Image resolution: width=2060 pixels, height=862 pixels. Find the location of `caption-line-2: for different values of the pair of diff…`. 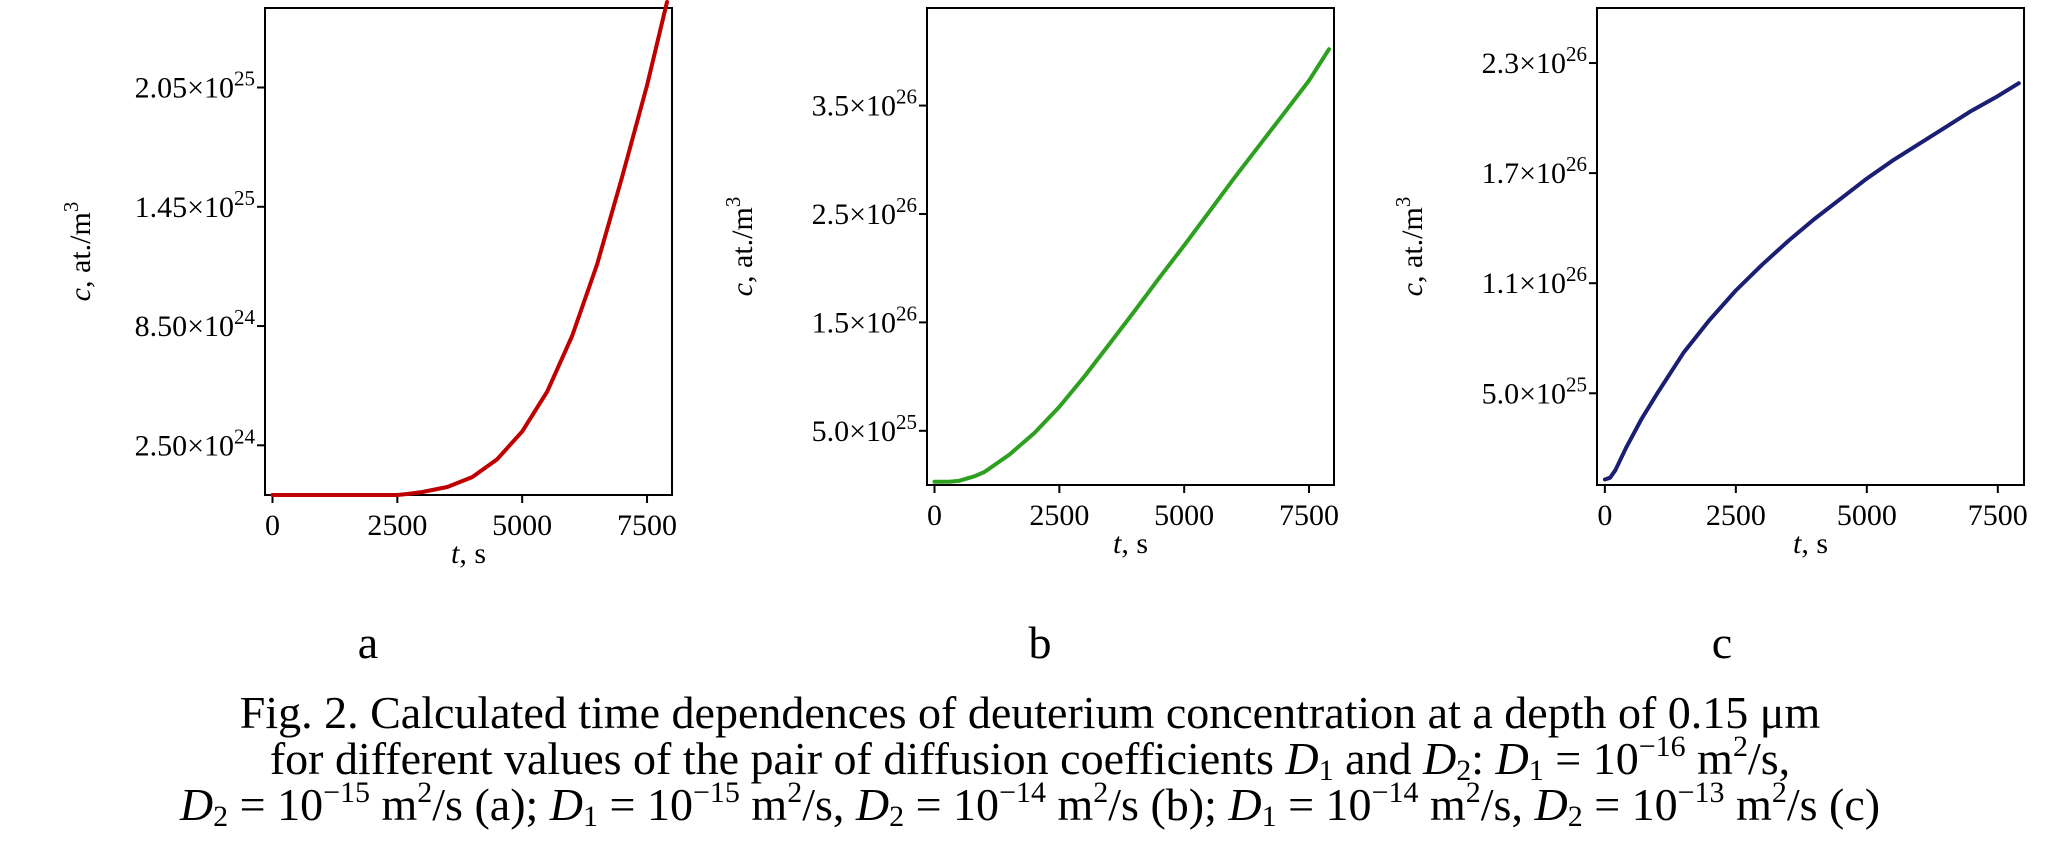

caption-line-2: for different values of the pair of diff… is located at coordinates (1030, 758).